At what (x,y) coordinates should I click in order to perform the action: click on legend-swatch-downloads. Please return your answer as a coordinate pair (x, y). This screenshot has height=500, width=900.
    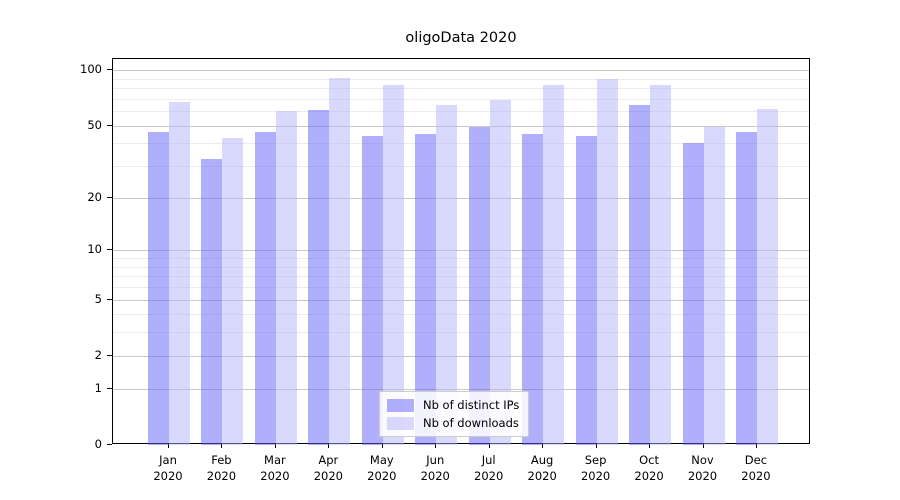
    Looking at the image, I should click on (400, 423).